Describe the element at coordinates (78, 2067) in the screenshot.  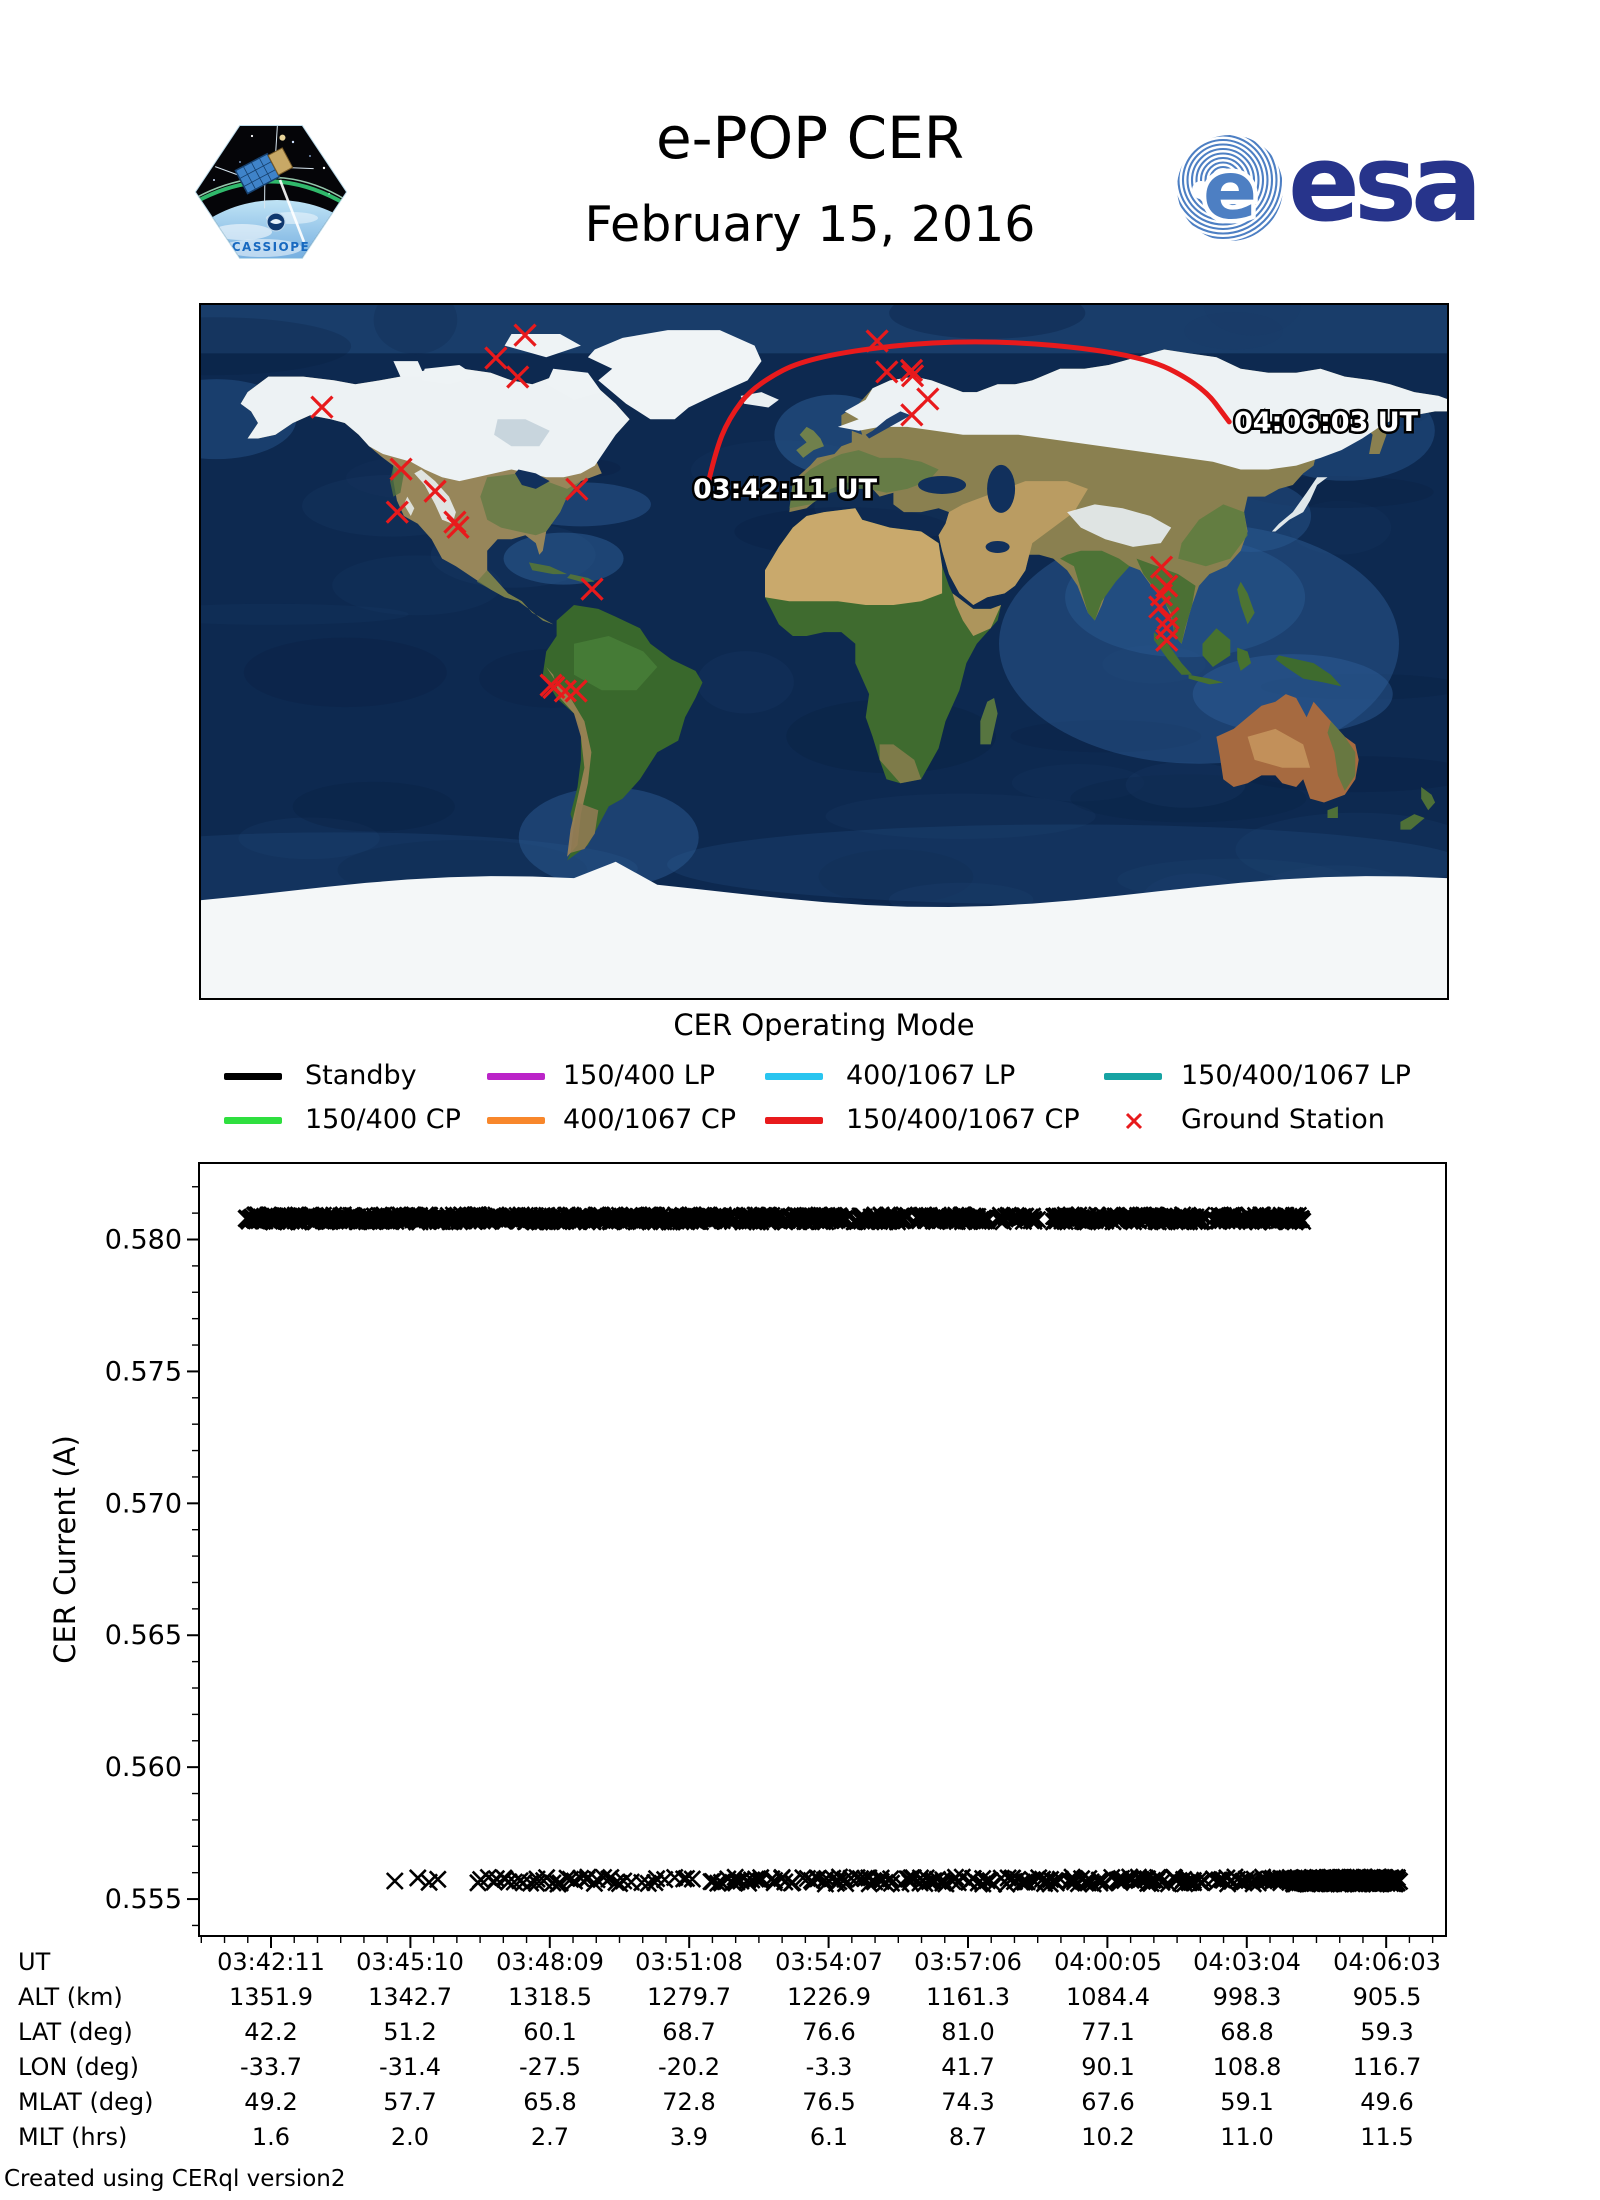
I see `table-row-label-lon-deg-: LON (deg)` at that location.